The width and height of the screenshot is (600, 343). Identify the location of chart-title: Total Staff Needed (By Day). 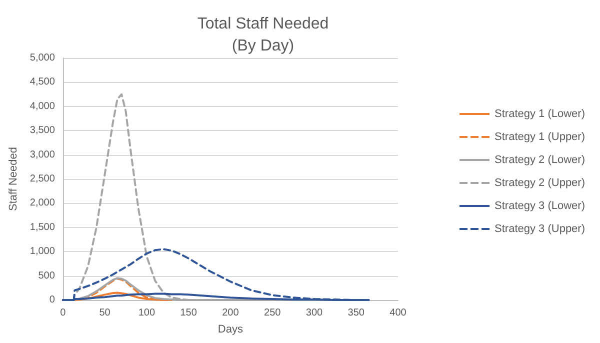
(263, 35).